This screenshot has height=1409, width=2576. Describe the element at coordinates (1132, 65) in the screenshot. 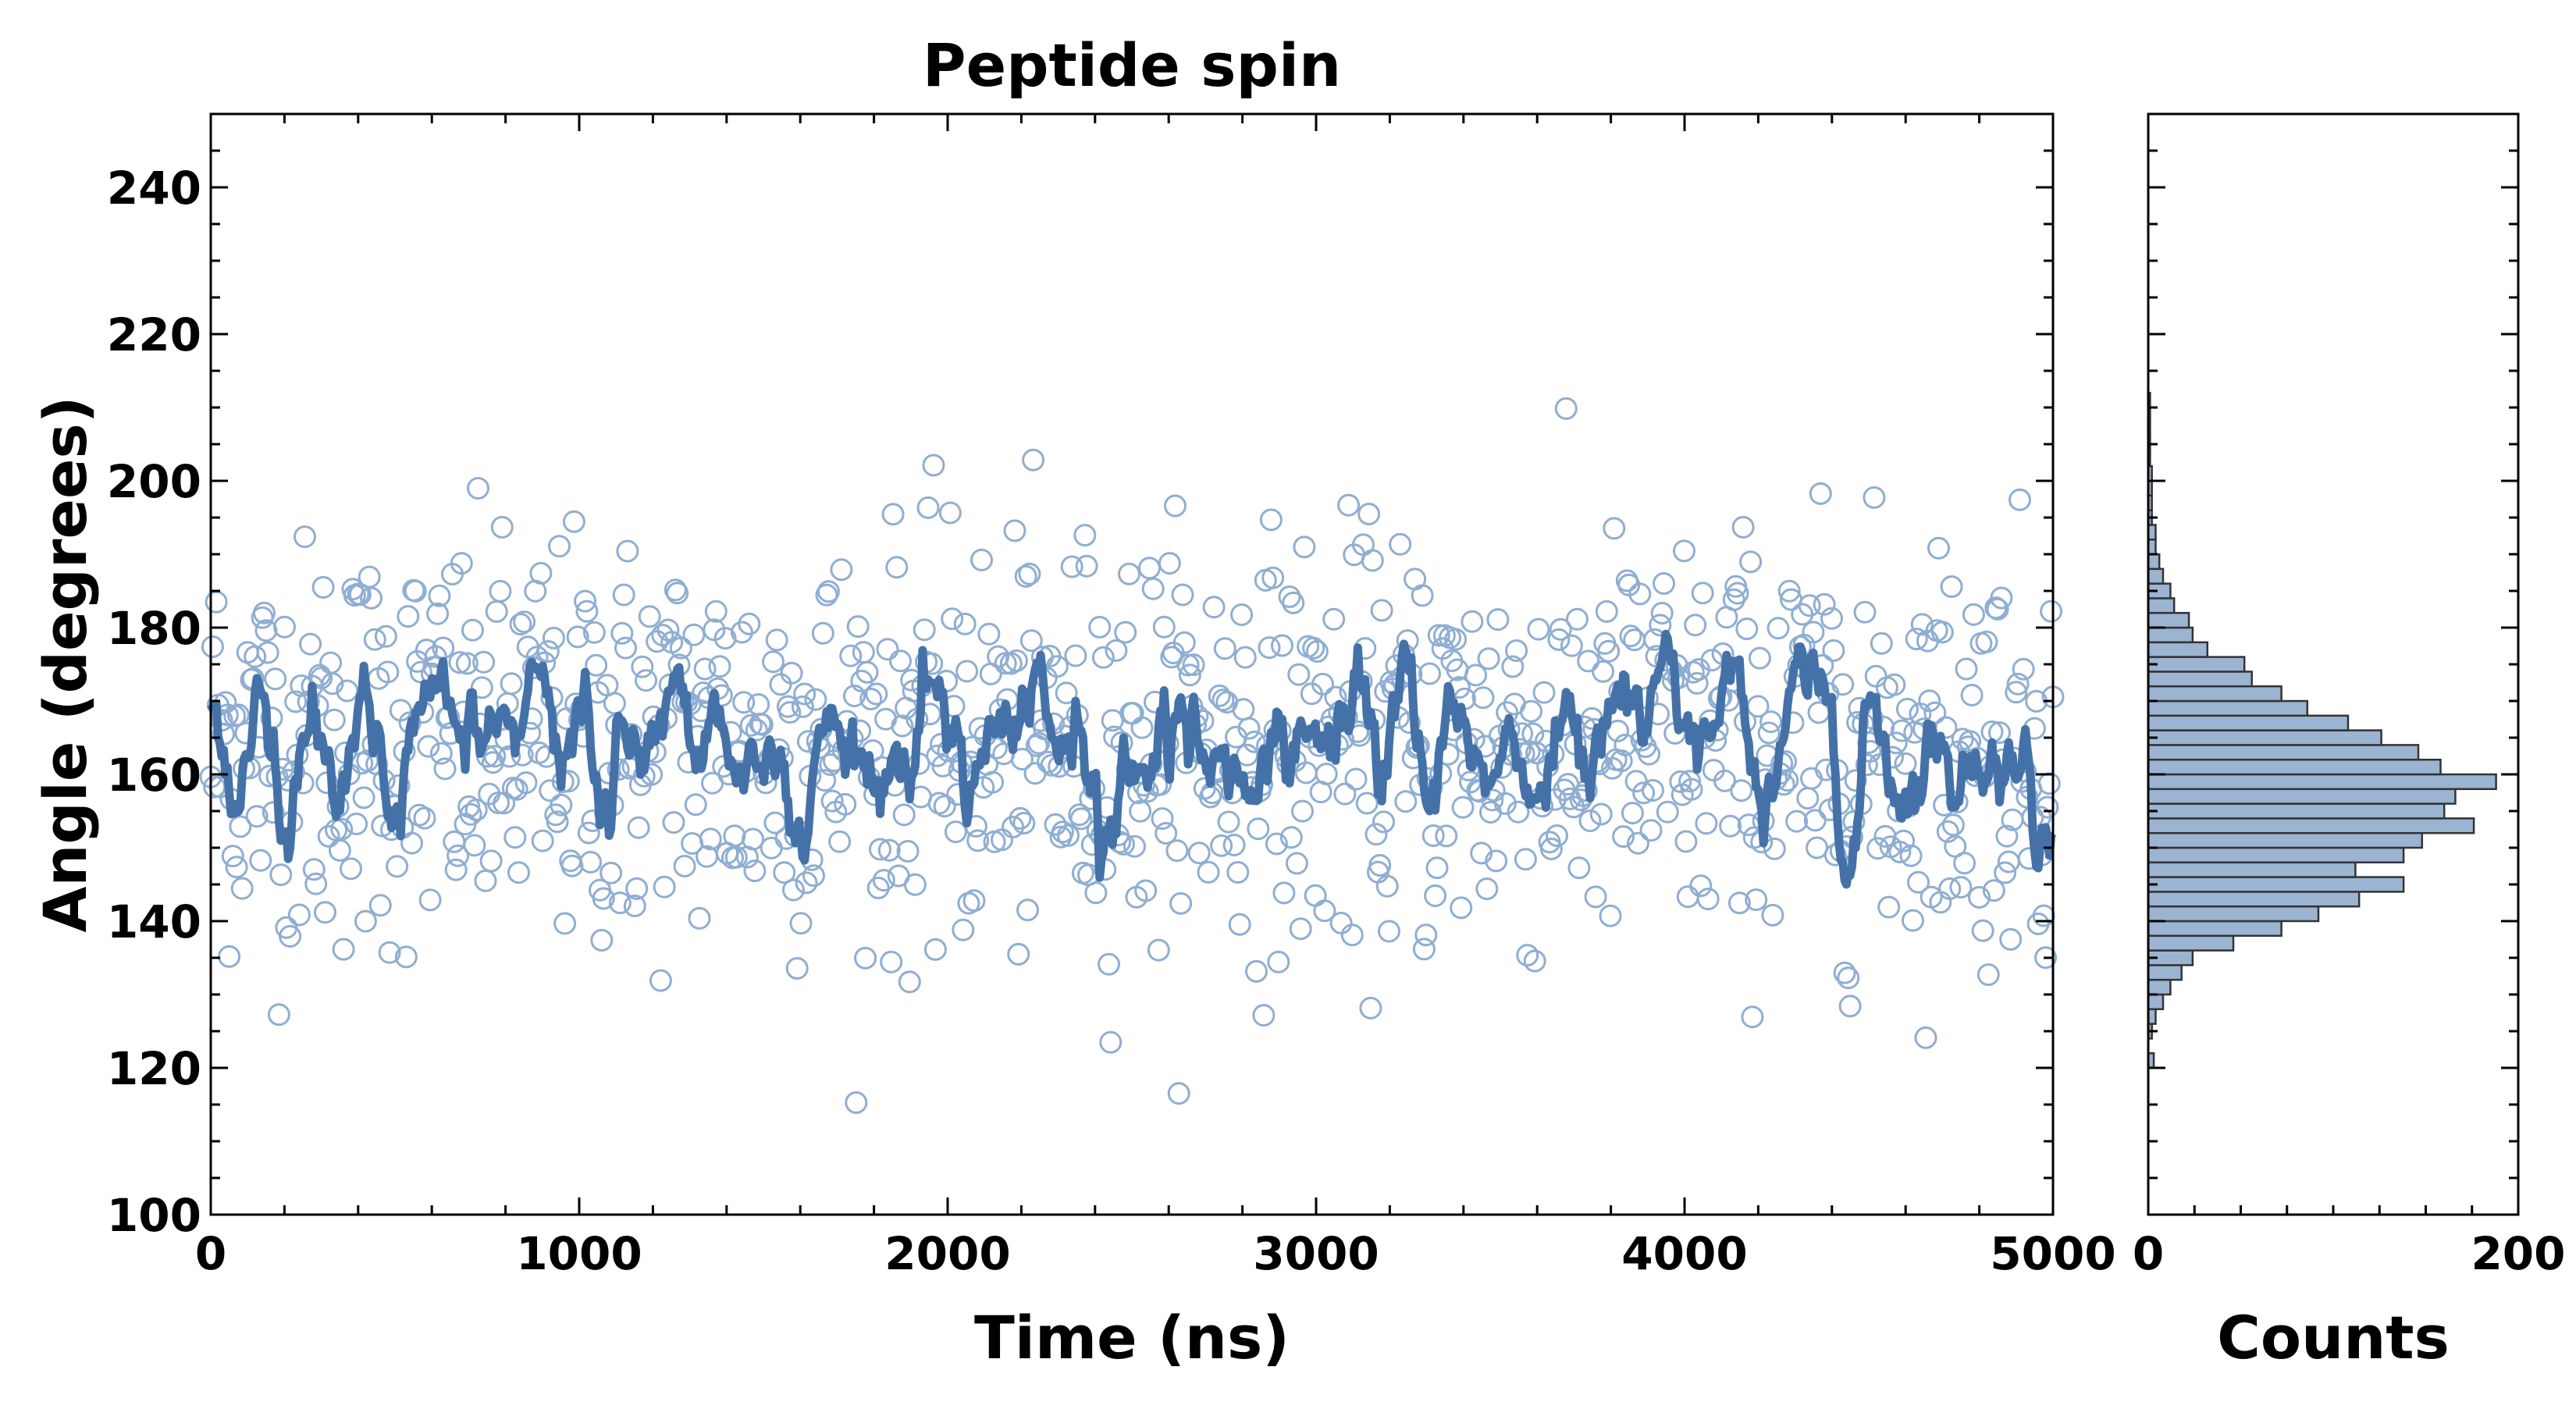

I see `chart-title: Peptide spin` at that location.